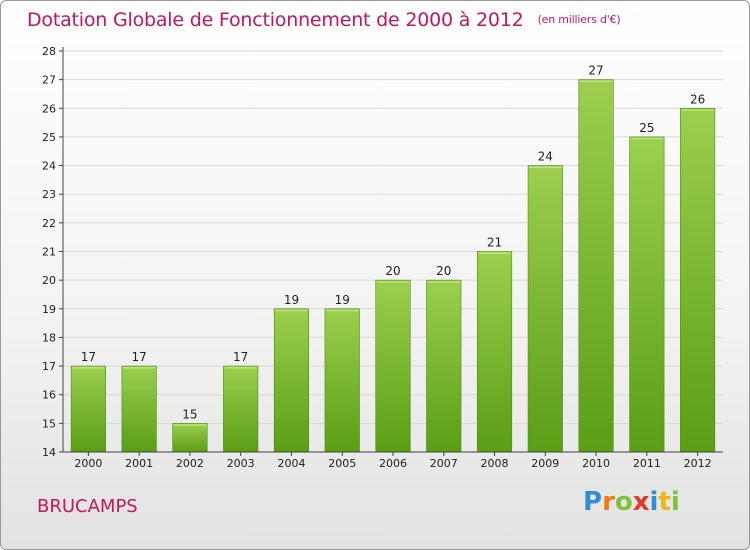  I want to click on data-label: 15, so click(189, 414).